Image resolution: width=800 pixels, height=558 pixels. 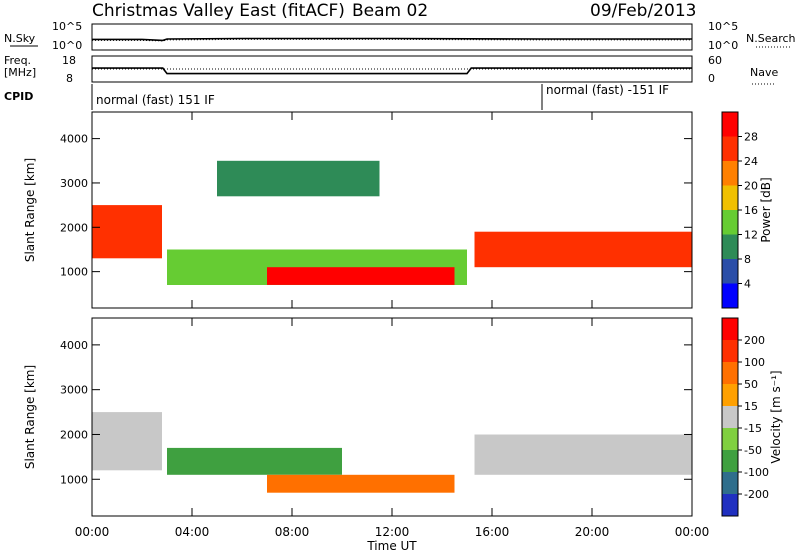 What do you see at coordinates (643, 11) in the screenshot?
I see `date-title: 09/Feb/2013` at bounding box center [643, 11].